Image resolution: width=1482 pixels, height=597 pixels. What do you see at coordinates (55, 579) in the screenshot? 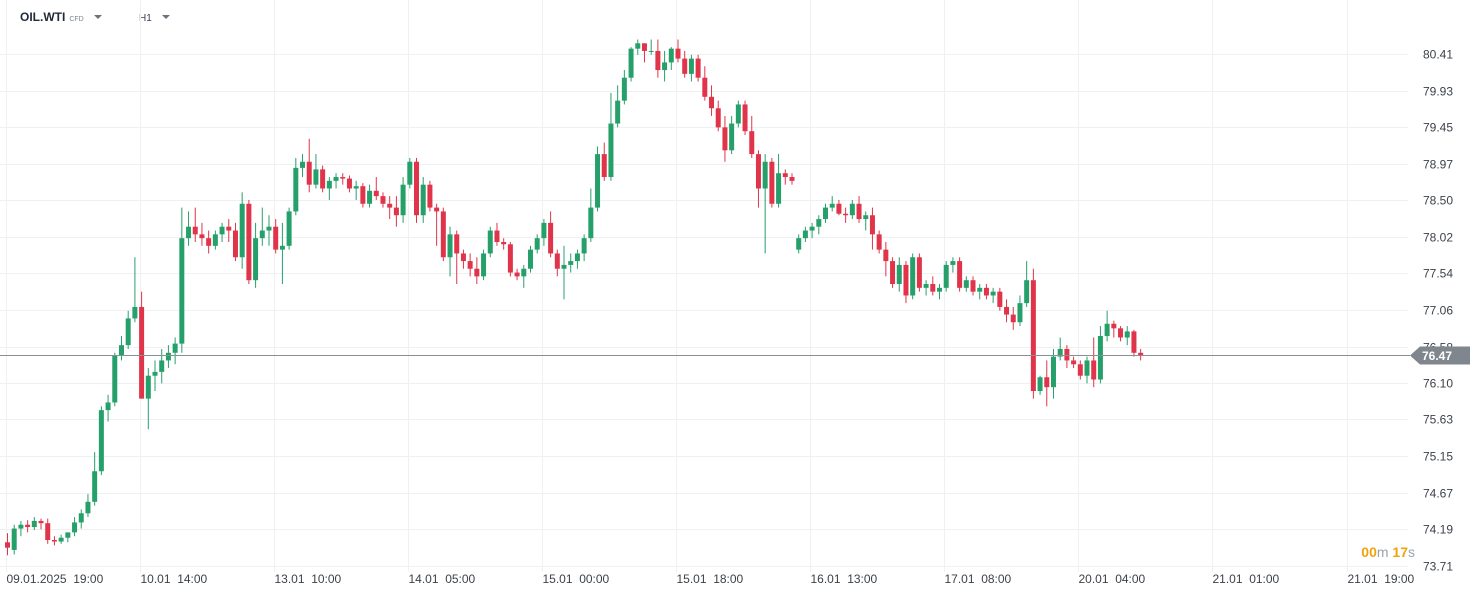
I see `x-tick-label: 09.01.2025 19:00` at bounding box center [55, 579].